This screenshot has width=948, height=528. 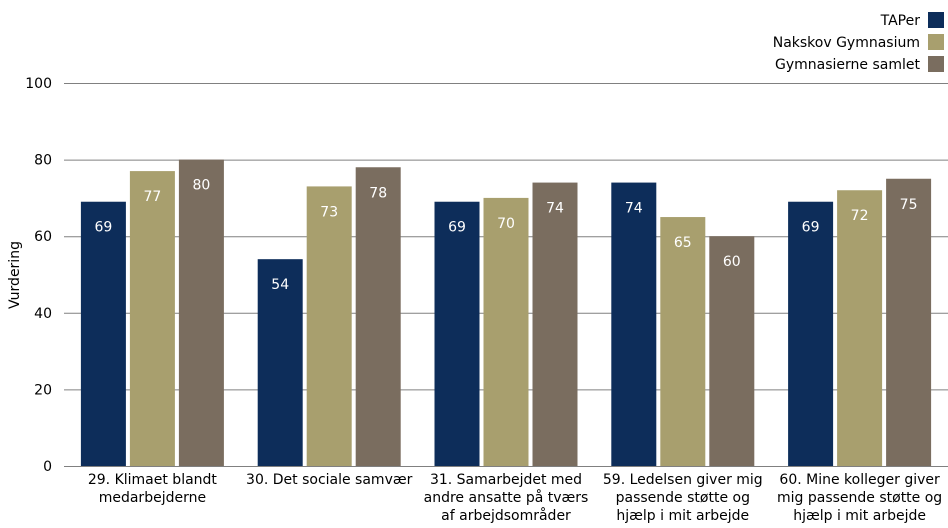 What do you see at coordinates (43, 161) in the screenshot?
I see `y-tick-label: 80` at bounding box center [43, 161].